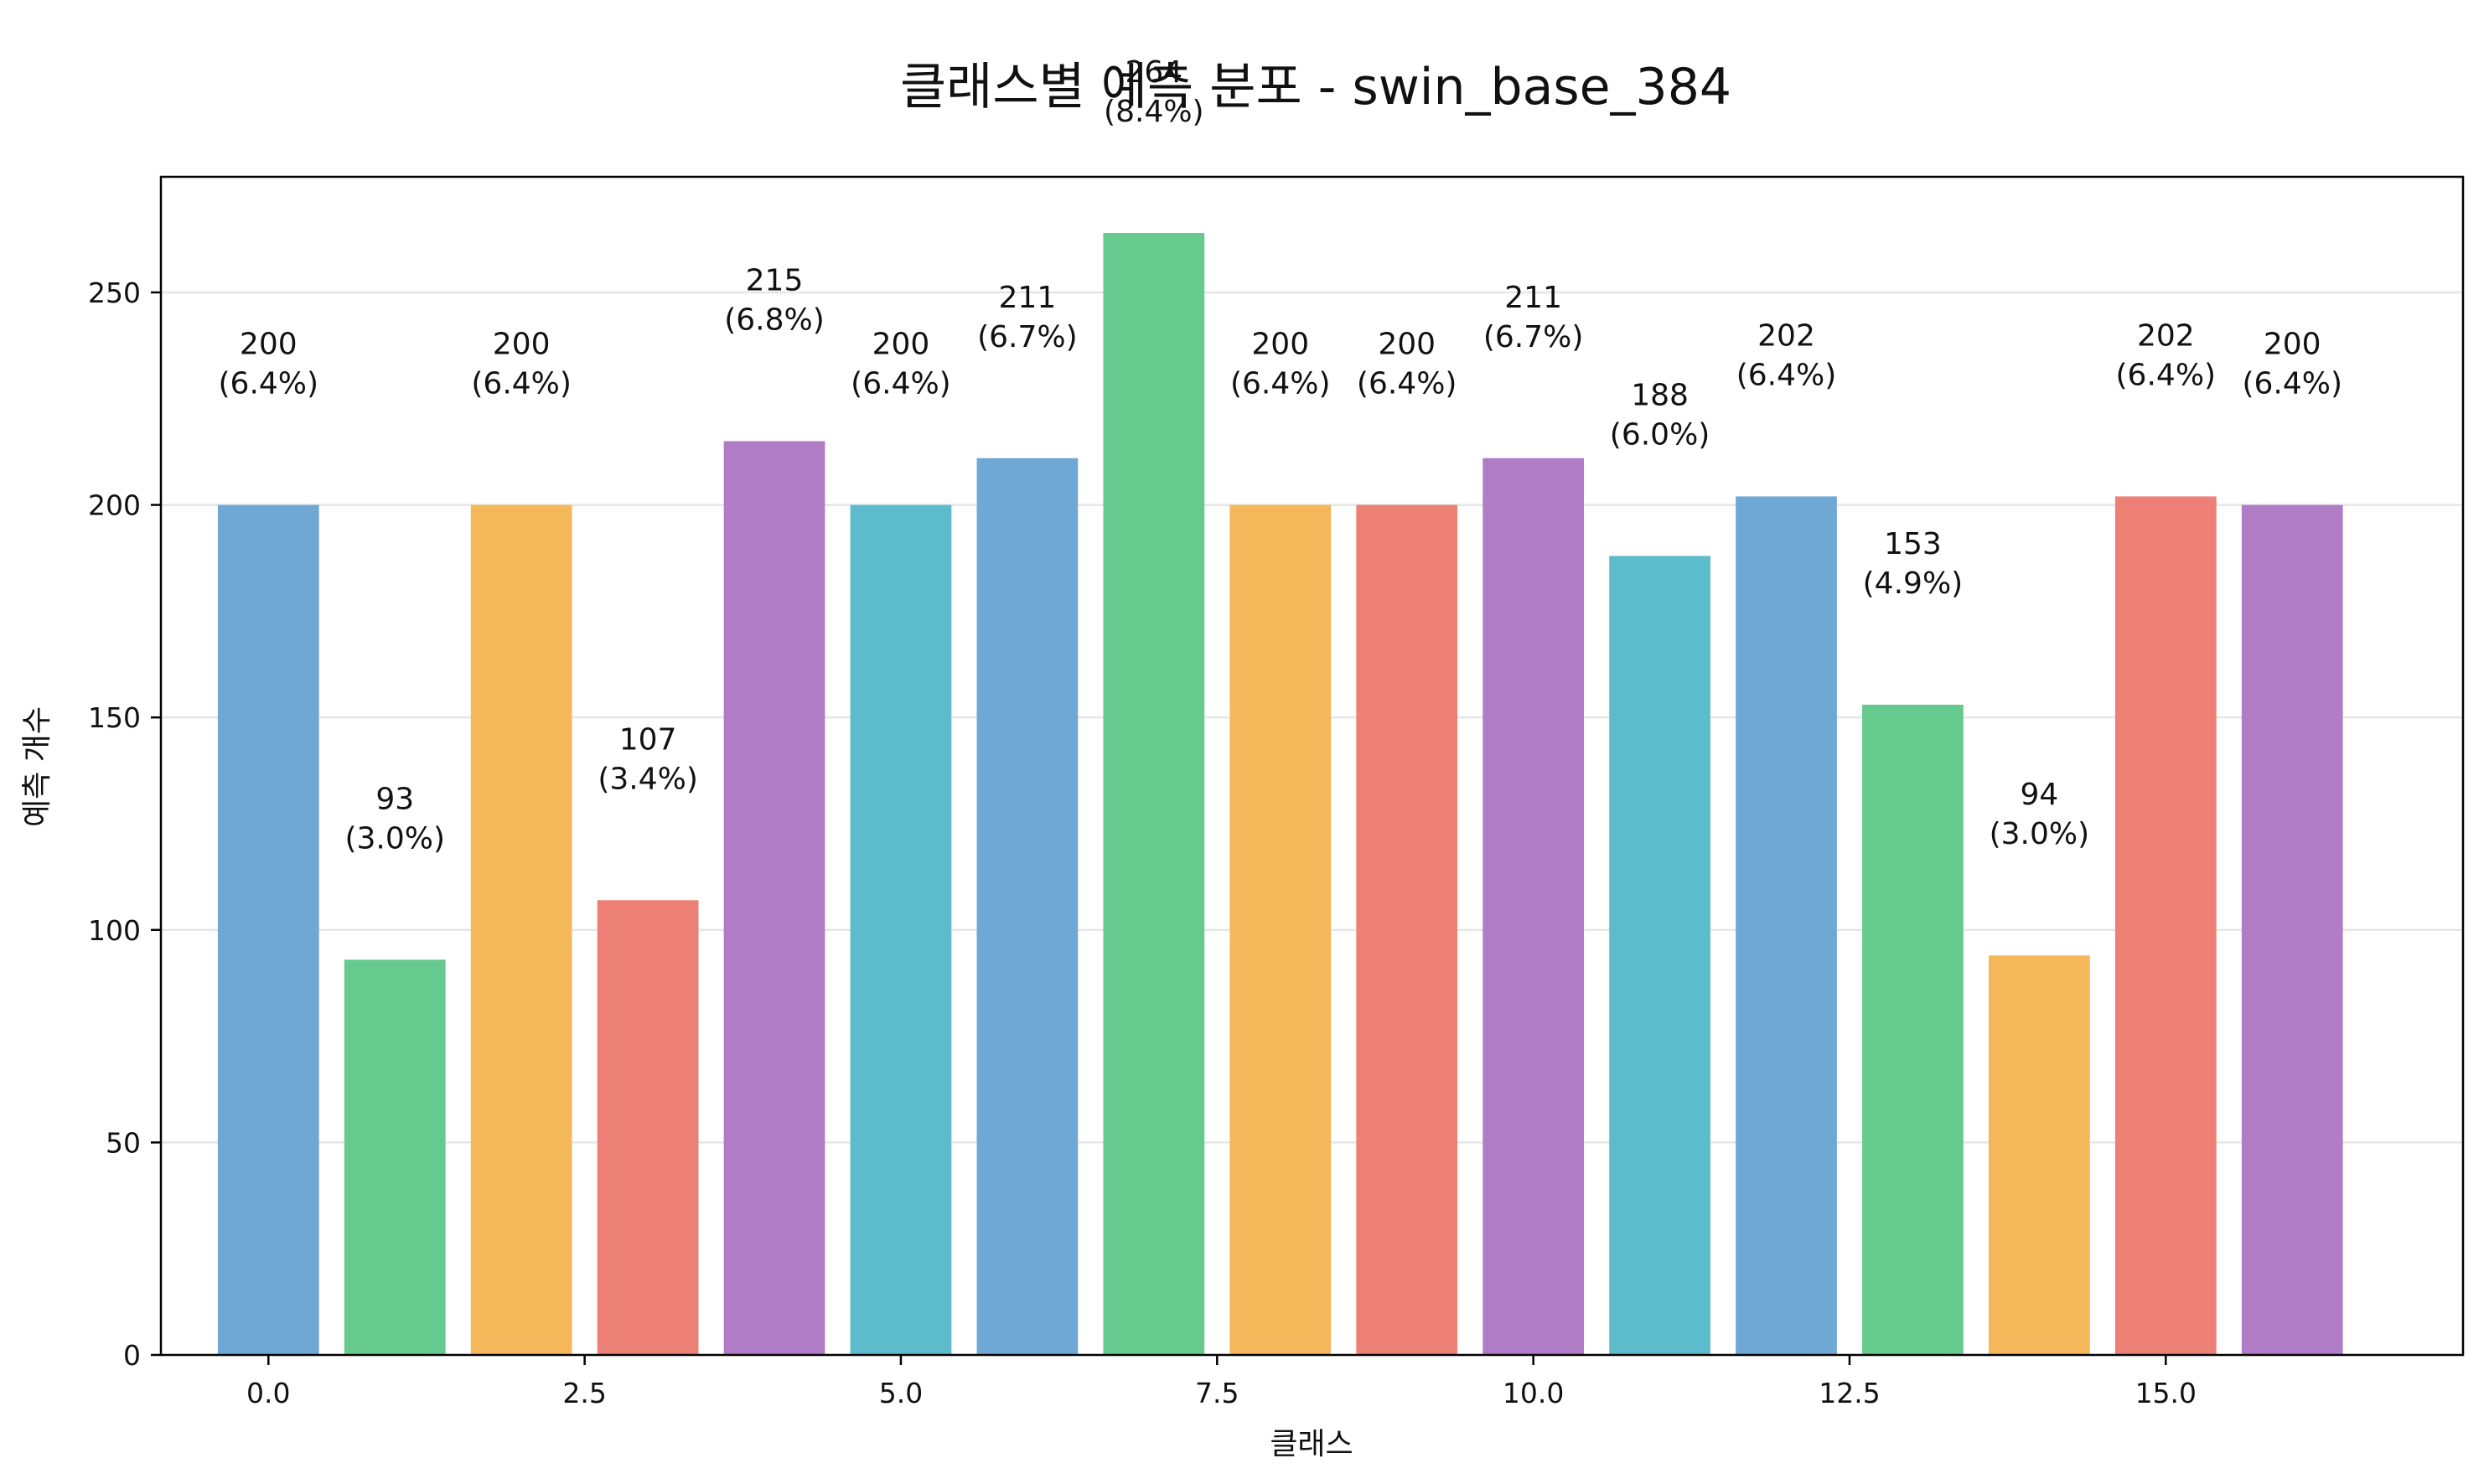 The image size is (2489, 1484). I want to click on bar-percent-label: (8.4%), so click(1154, 112).